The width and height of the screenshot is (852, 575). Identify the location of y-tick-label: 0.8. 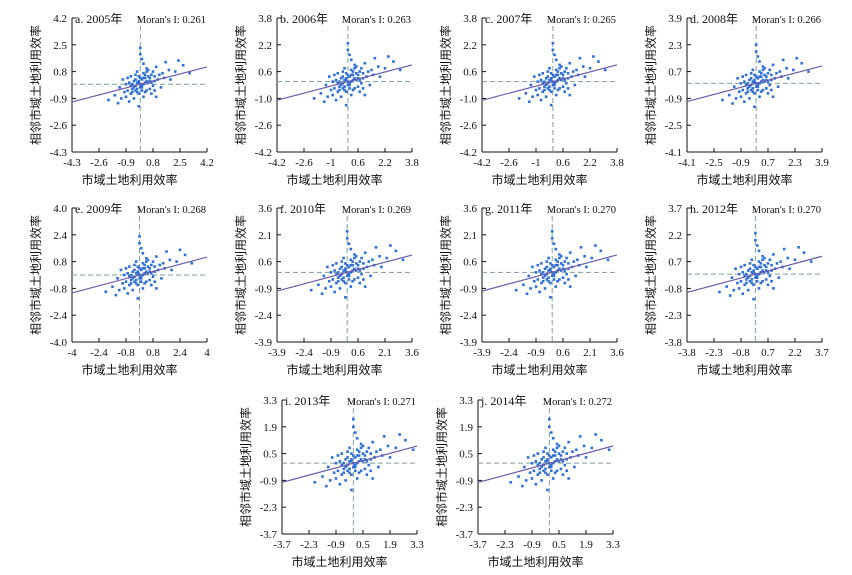
(60, 73).